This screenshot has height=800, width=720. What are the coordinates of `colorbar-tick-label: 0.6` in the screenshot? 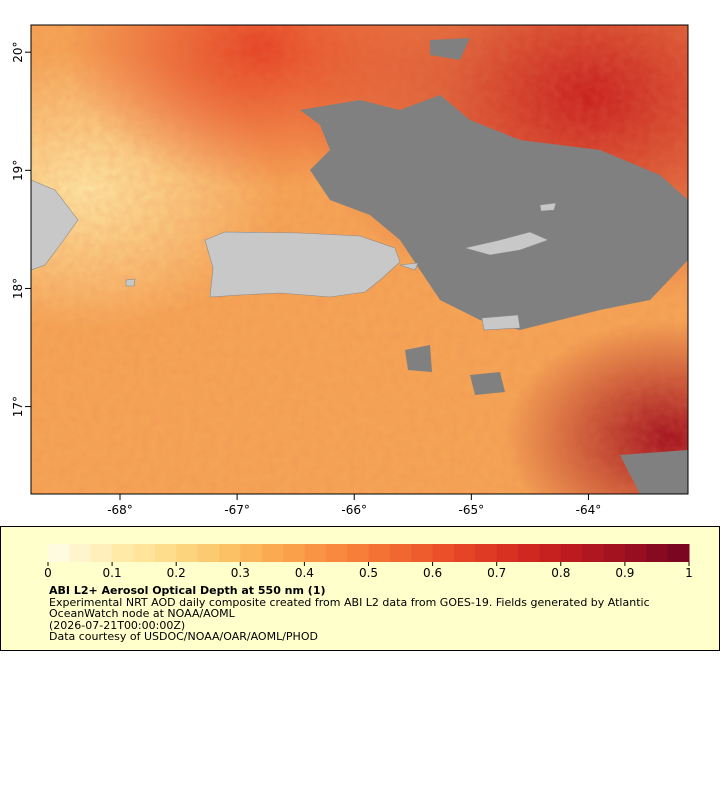 It's located at (432, 573).